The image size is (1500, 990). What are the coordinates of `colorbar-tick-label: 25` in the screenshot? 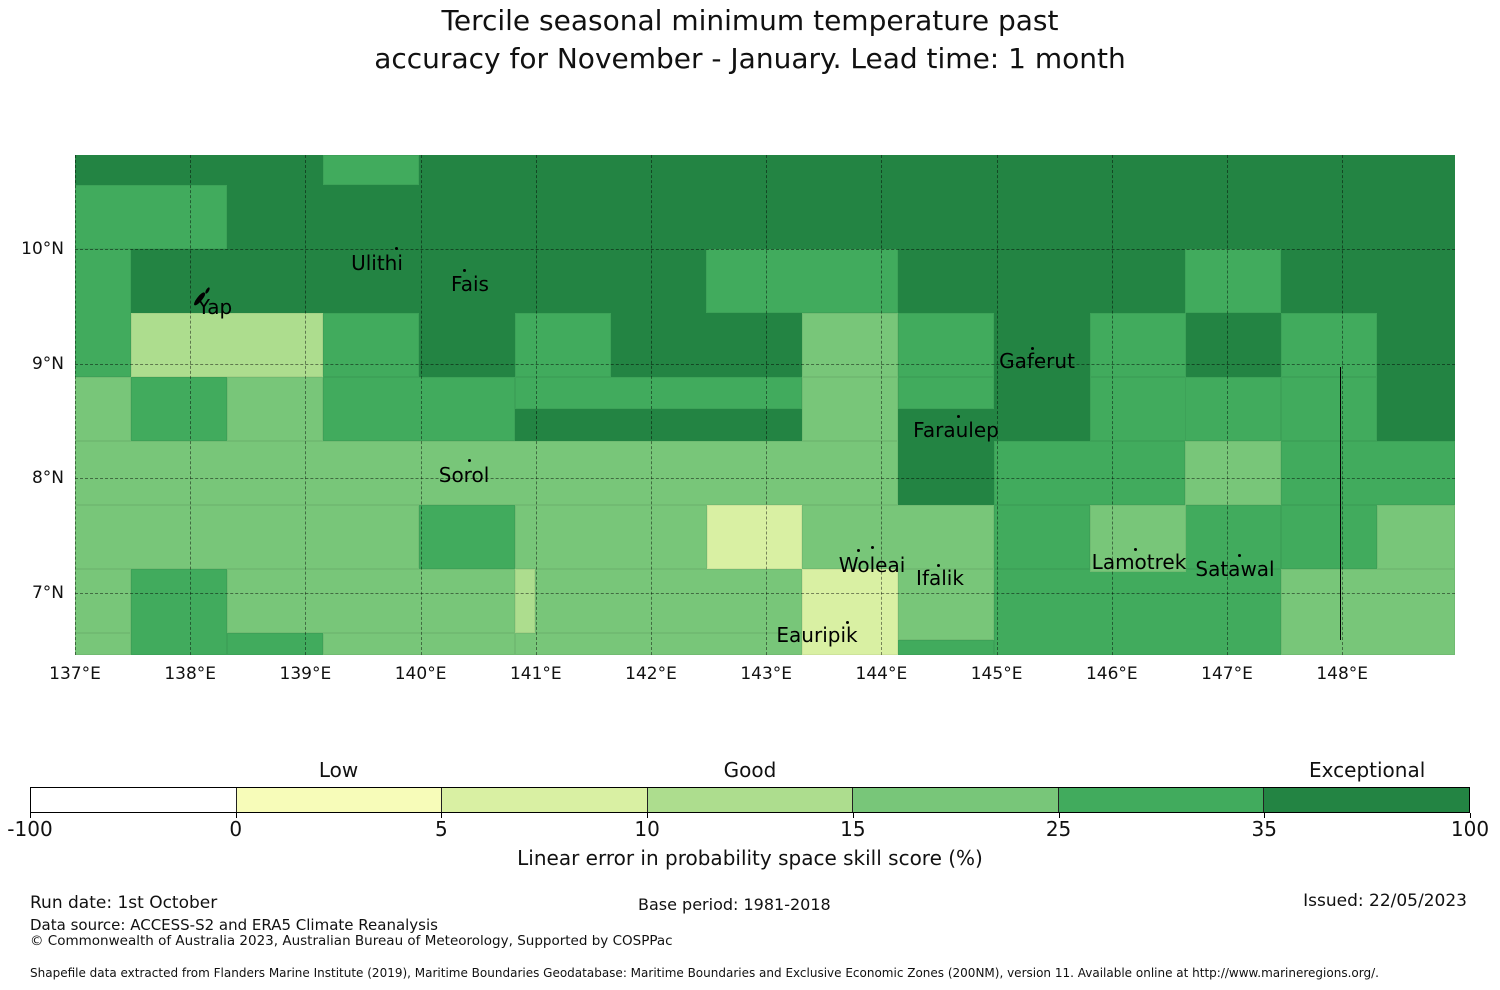 It's located at (1058, 829).